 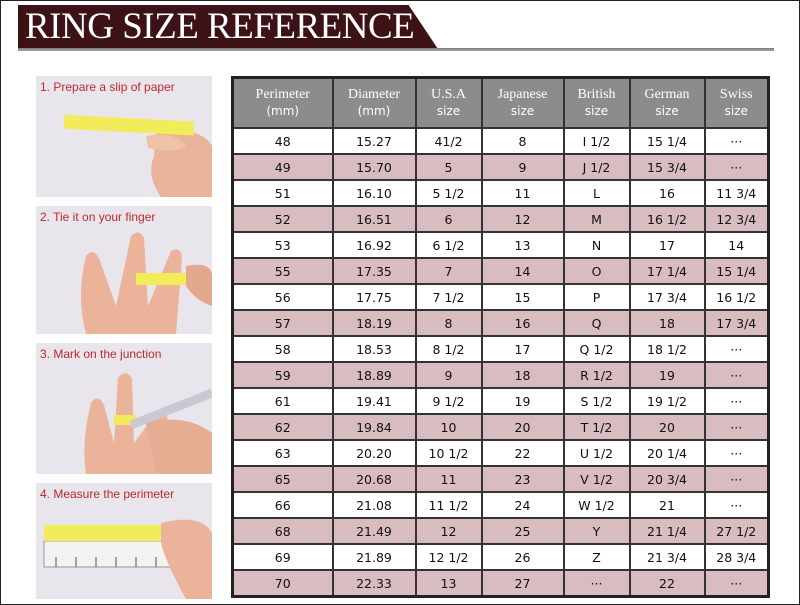 What do you see at coordinates (522, 349) in the screenshot?
I see `table-cell: 17` at bounding box center [522, 349].